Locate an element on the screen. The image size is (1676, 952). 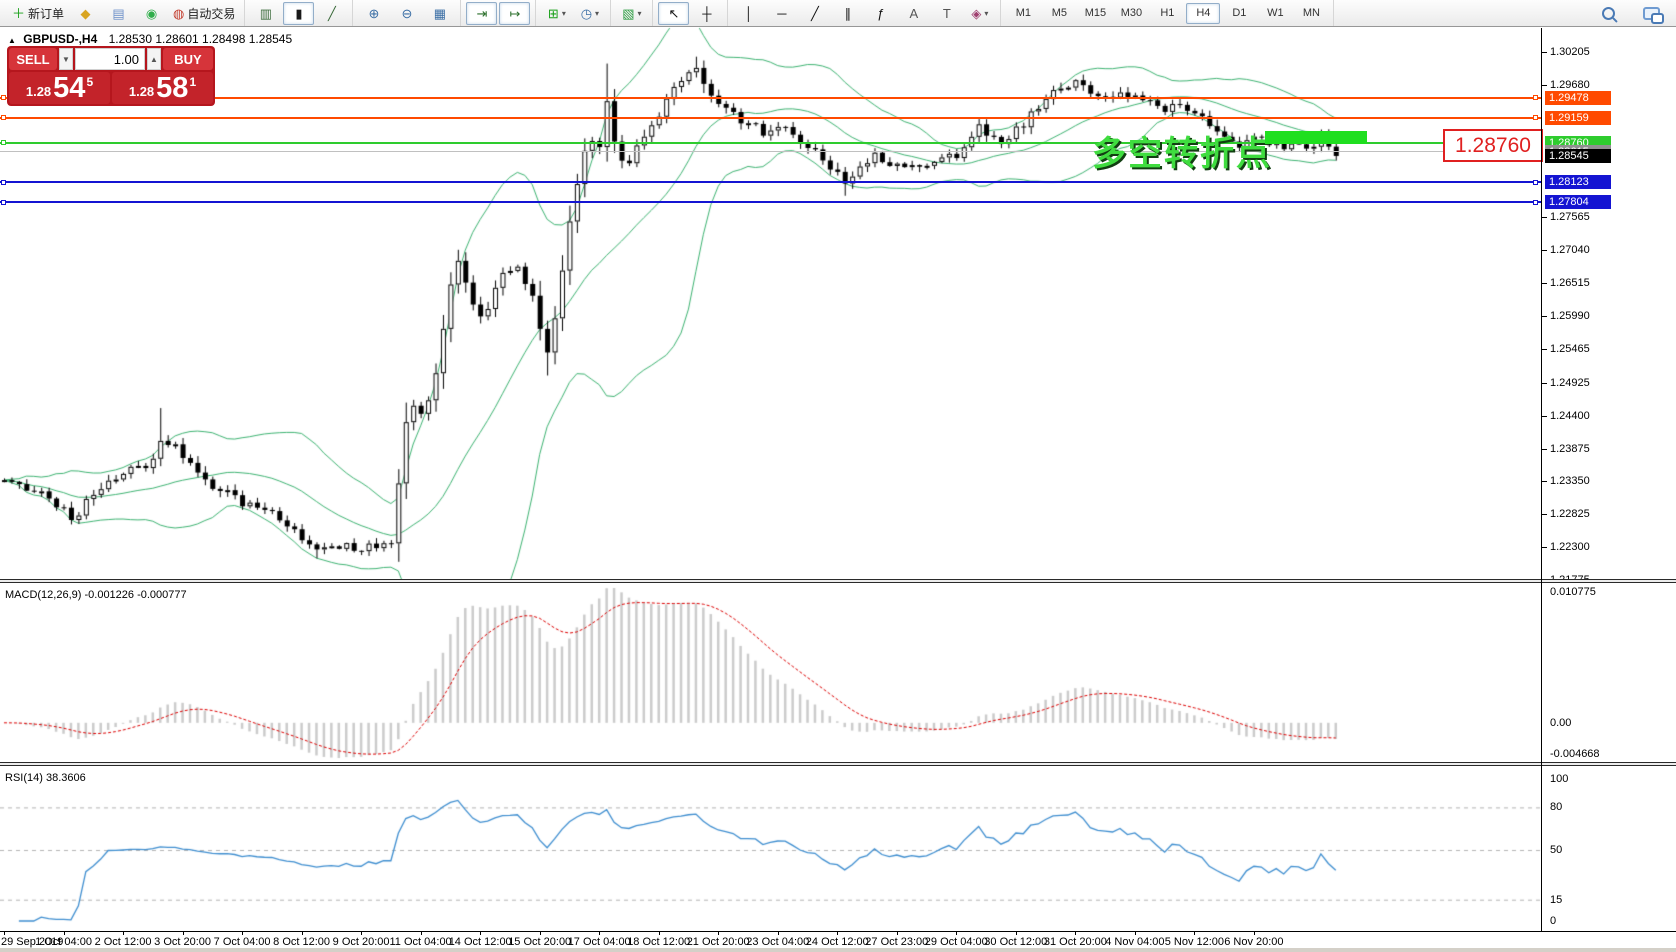
autotrade-icon: ◍ is located at coordinates (179, 13).